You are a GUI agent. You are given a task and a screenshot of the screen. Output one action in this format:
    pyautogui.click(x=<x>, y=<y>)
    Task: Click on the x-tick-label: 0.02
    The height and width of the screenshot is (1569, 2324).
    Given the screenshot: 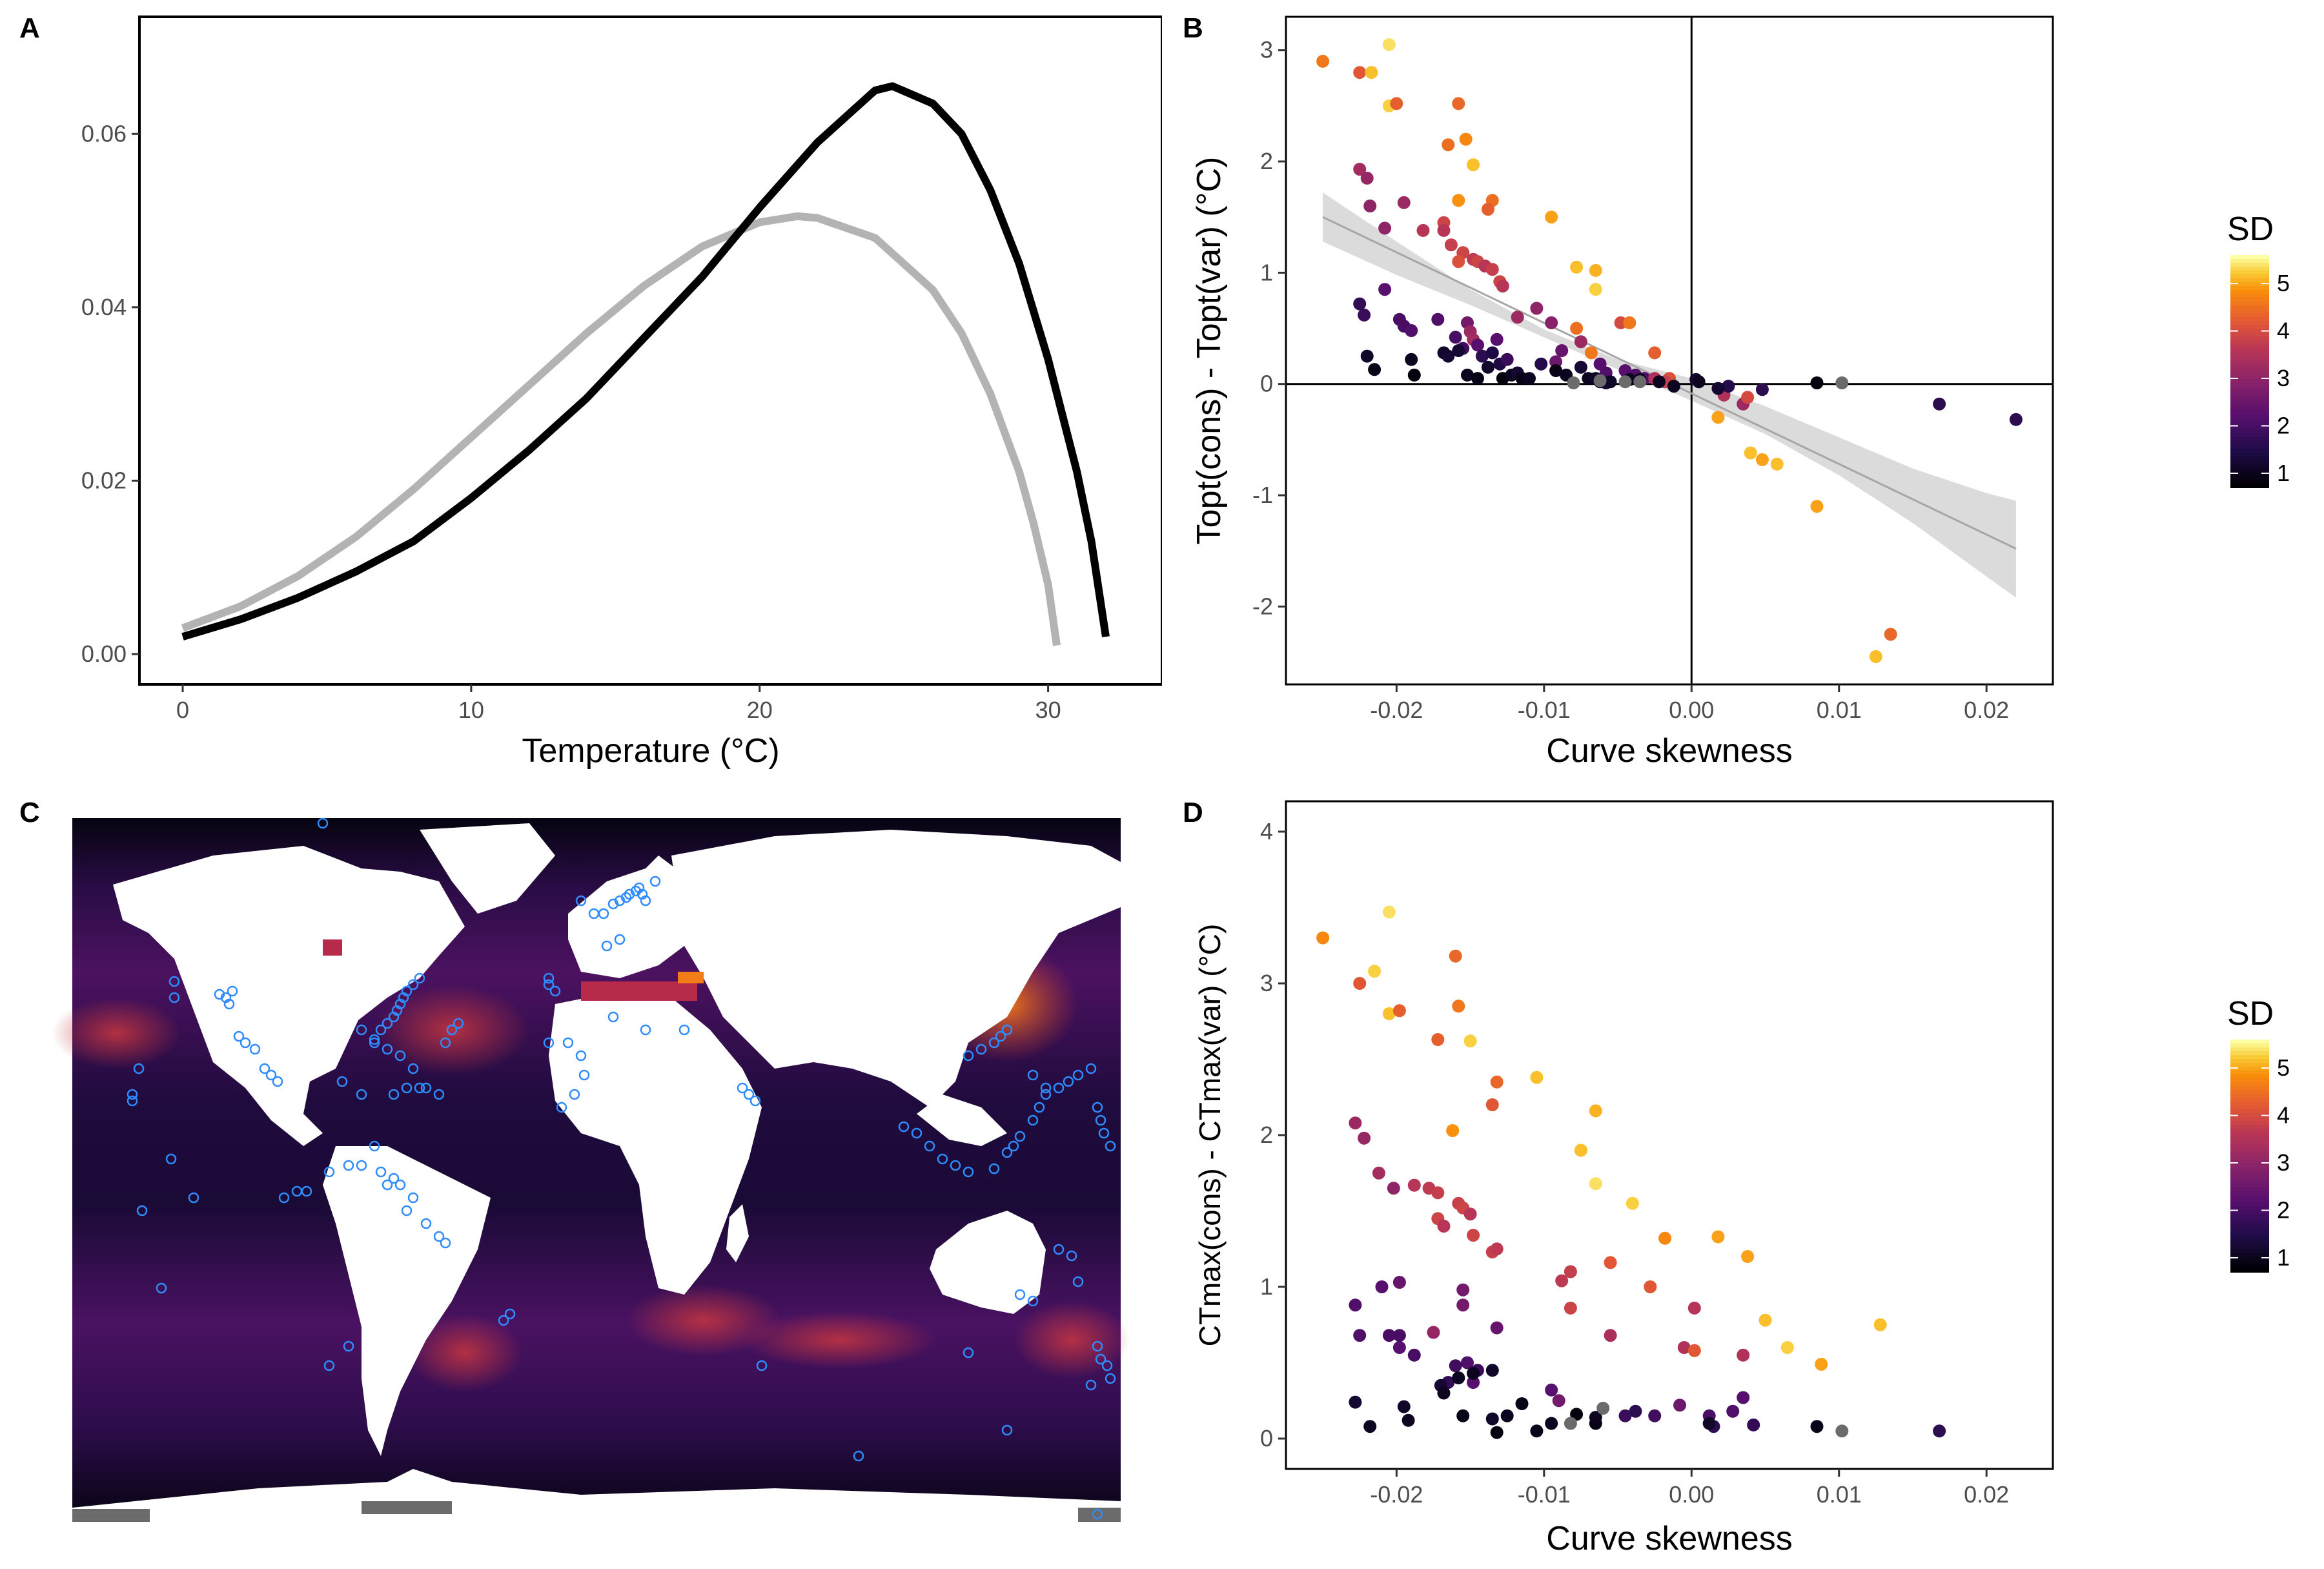 What is the action you would take?
    pyautogui.click(x=1986, y=710)
    